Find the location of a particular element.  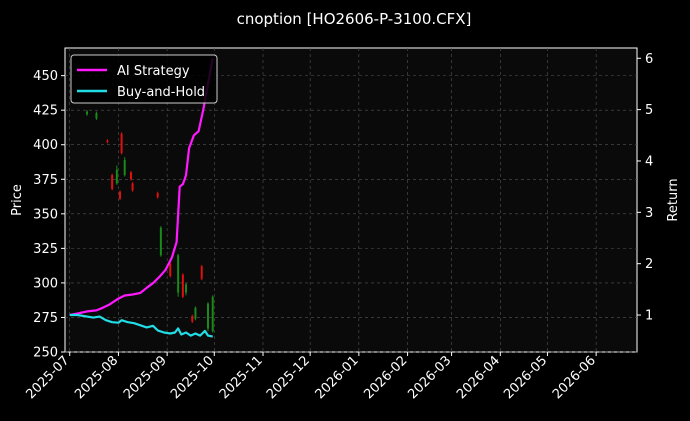

y-left-tick-label: 275 is located at coordinates (45, 318).